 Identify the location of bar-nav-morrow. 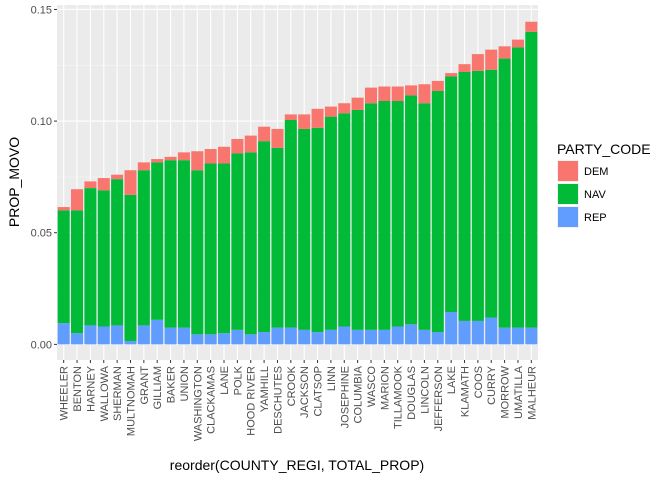
(504, 193).